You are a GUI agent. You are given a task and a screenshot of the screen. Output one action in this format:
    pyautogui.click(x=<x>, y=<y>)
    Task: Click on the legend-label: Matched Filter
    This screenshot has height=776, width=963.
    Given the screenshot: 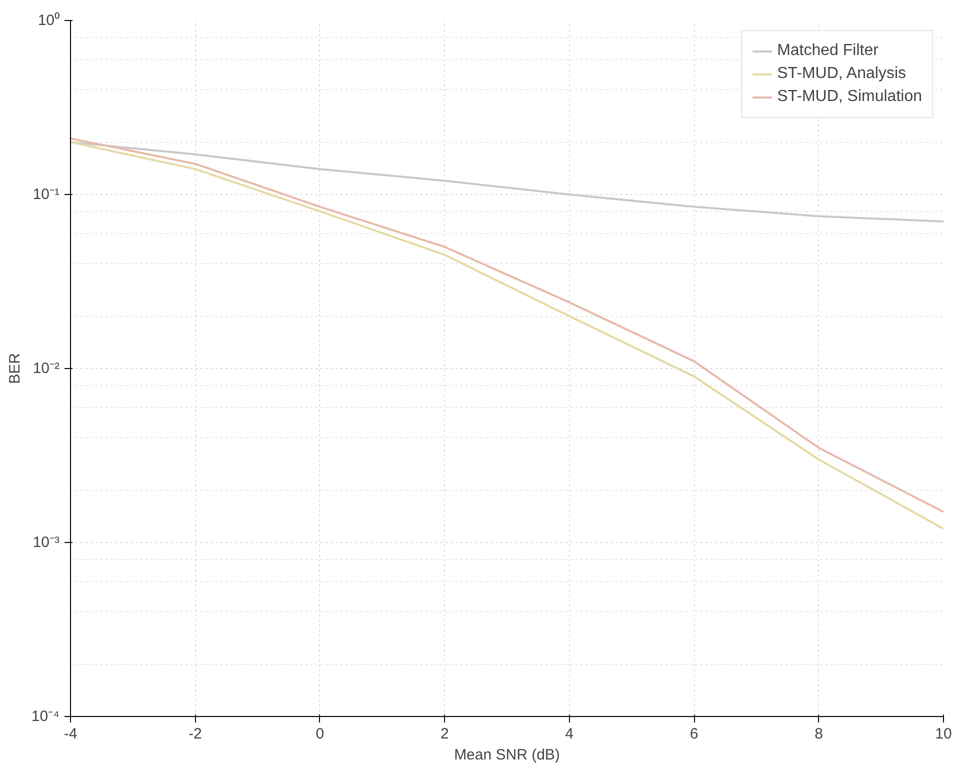 What is the action you would take?
    pyautogui.click(x=827, y=51)
    